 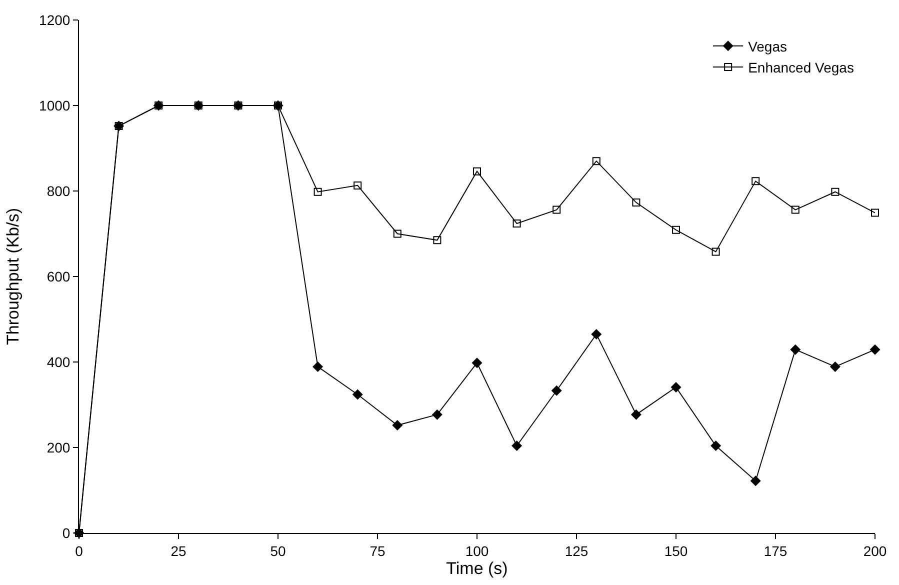 What do you see at coordinates (801, 68) in the screenshot?
I see `legend-label: Enhanced Vegas` at bounding box center [801, 68].